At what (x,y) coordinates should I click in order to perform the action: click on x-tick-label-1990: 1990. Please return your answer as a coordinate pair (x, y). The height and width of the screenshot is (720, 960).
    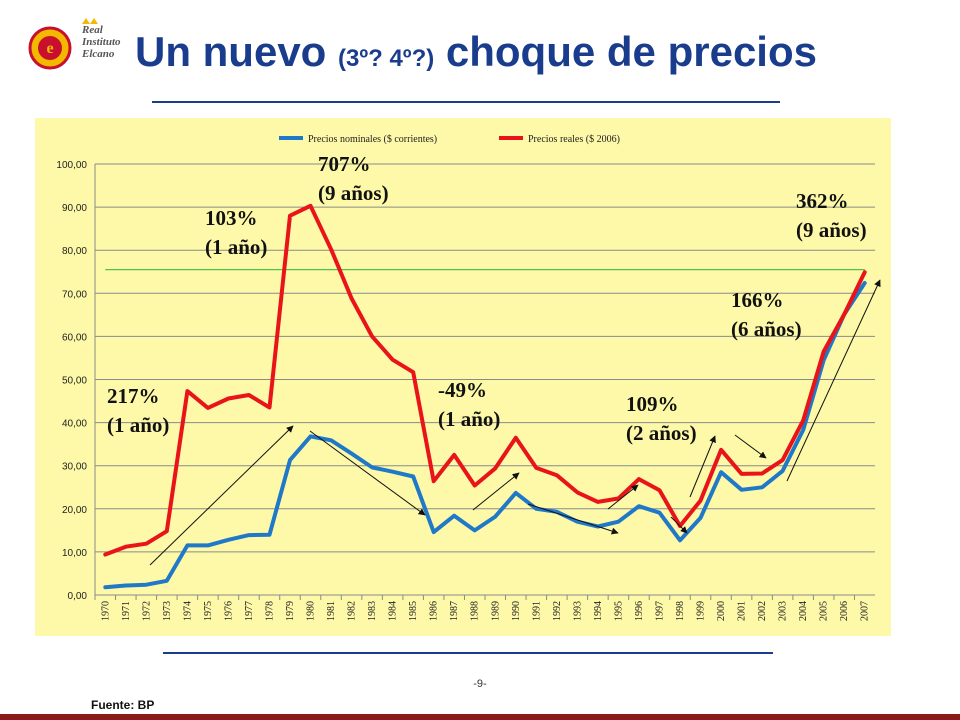
    Looking at the image, I should click on (516, 611).